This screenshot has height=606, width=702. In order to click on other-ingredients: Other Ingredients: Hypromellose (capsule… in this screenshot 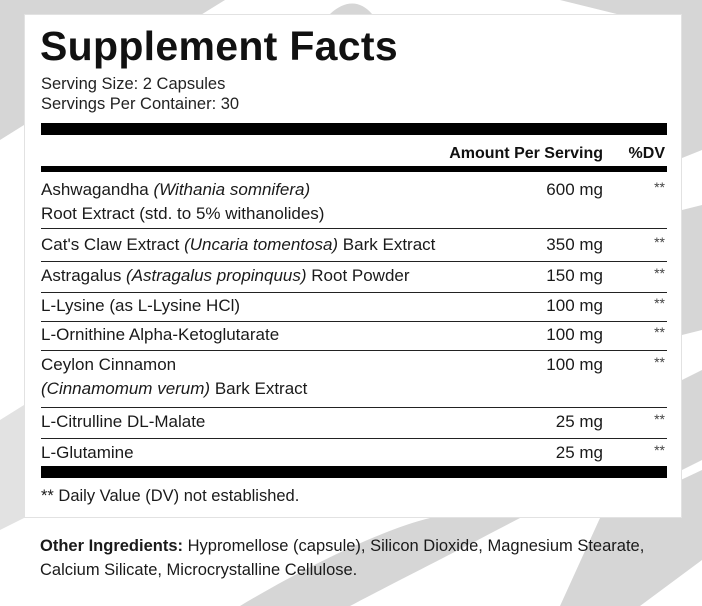, I will do `click(360, 558)`.